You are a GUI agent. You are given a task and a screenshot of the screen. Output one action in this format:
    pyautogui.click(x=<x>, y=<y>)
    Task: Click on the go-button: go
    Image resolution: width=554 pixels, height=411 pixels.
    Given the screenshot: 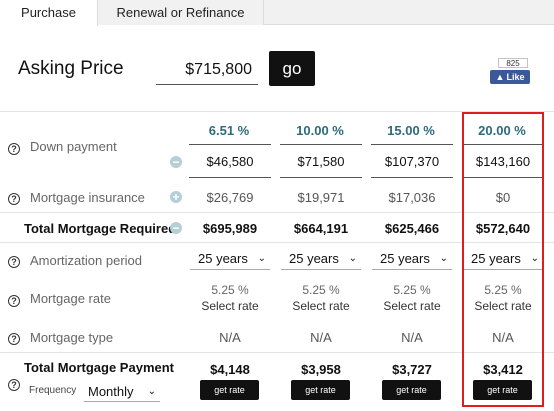 What is the action you would take?
    pyautogui.click(x=292, y=68)
    